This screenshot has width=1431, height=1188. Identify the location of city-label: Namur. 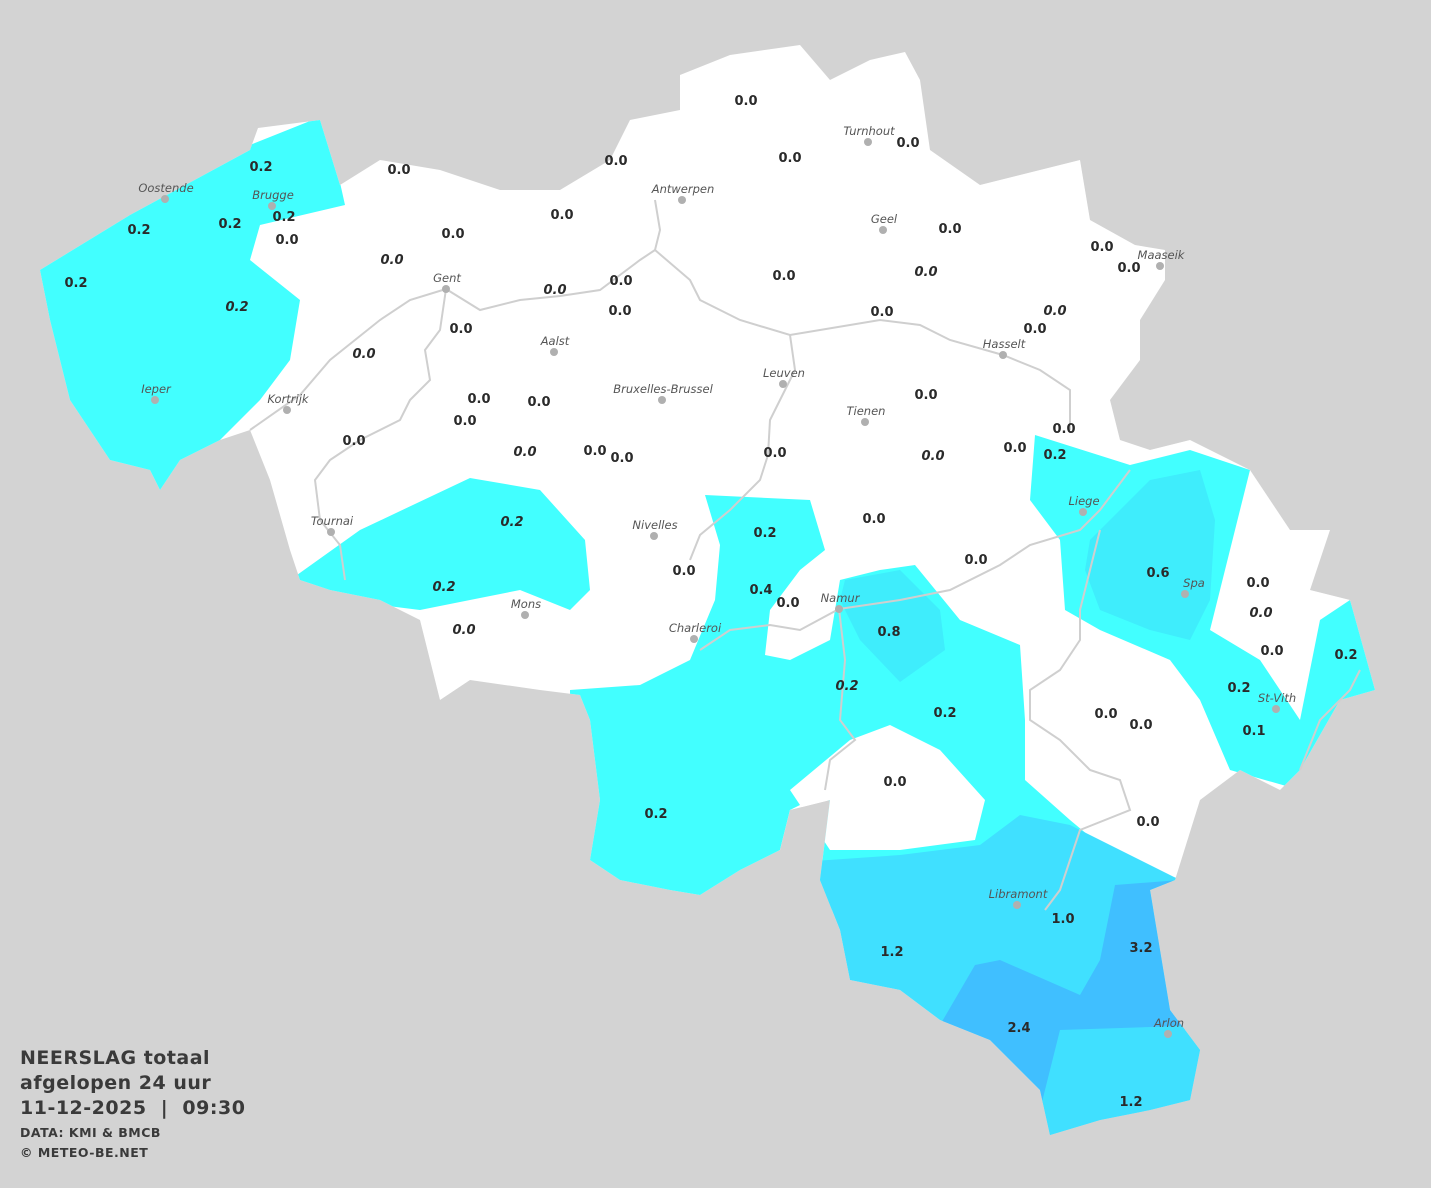
(841, 598).